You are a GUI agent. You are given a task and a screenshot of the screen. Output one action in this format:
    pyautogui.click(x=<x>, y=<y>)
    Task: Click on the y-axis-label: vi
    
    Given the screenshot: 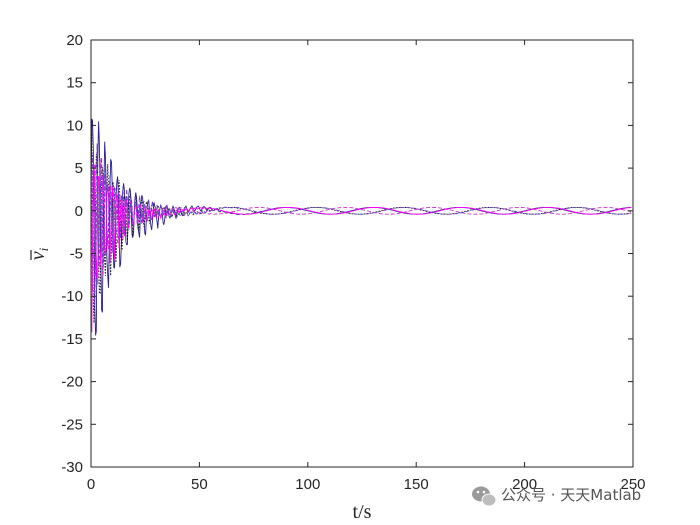 What is the action you would take?
    pyautogui.click(x=39, y=253)
    